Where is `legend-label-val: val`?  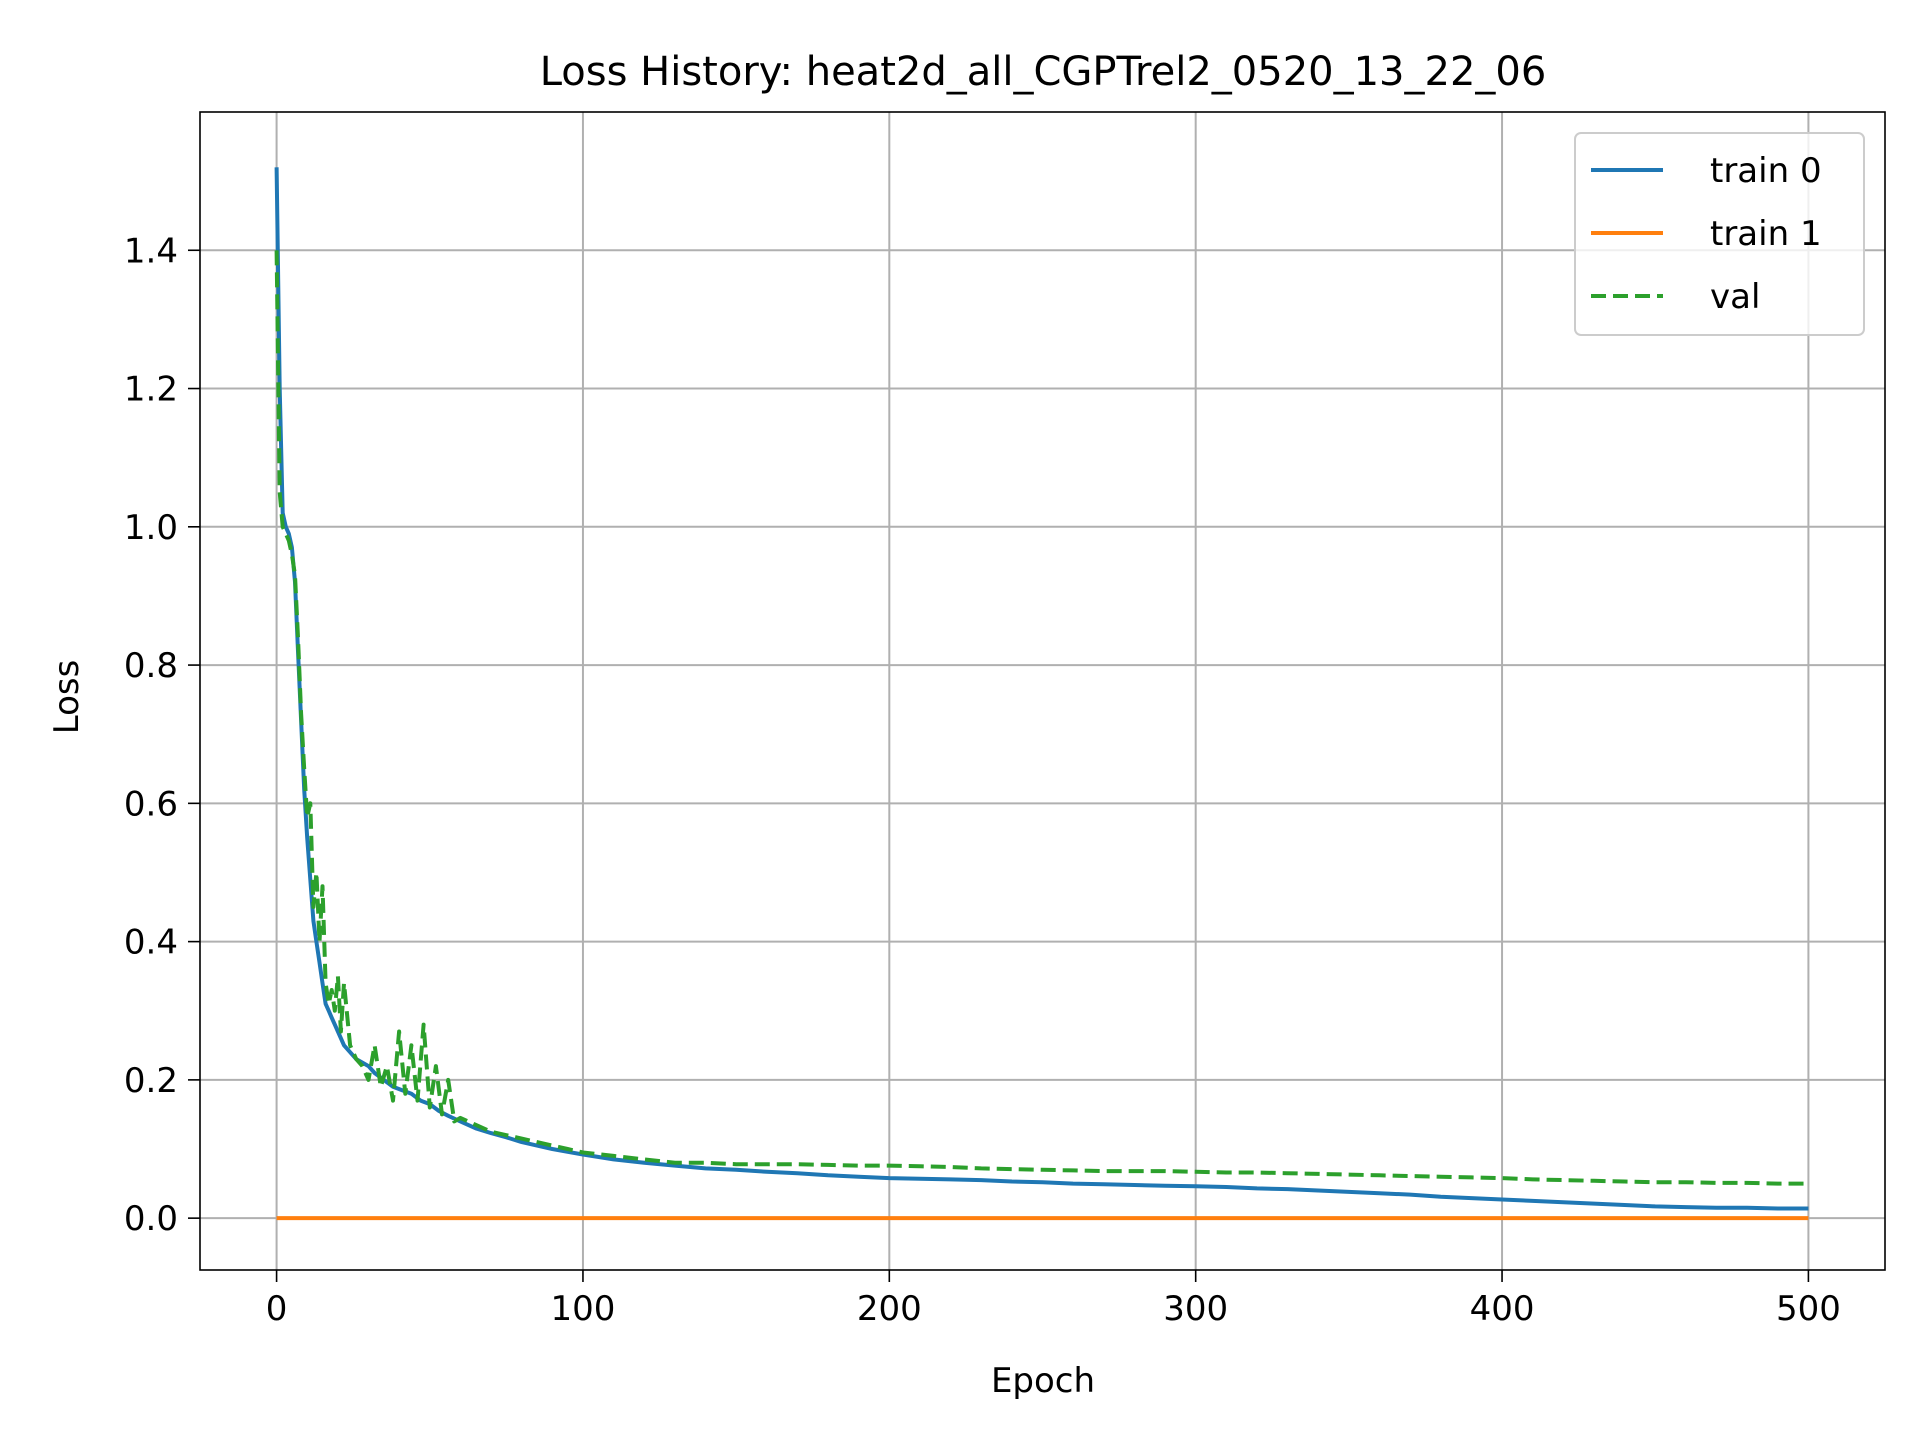 legend-label-val: val is located at coordinates (1735, 297).